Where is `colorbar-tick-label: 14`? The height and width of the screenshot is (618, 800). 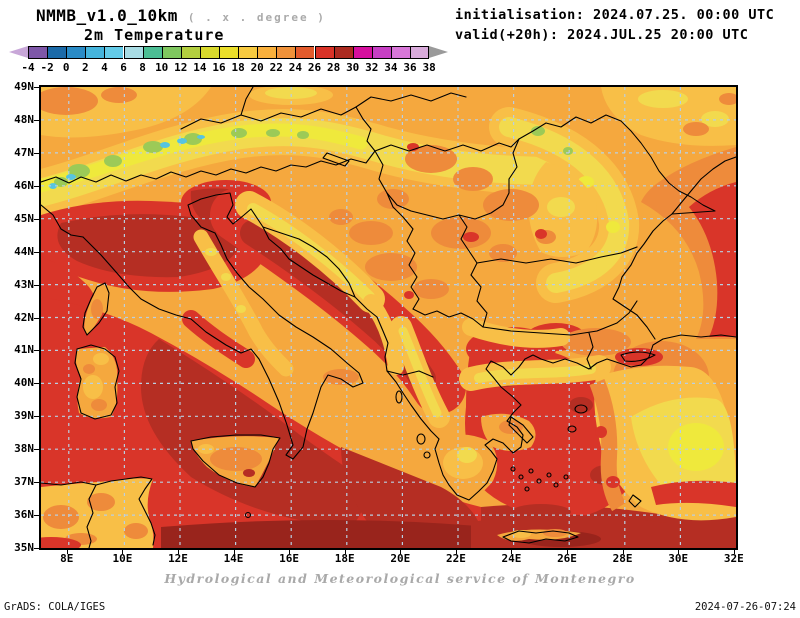
colorbar-tick-label: 14 is located at coordinates (200, 67).